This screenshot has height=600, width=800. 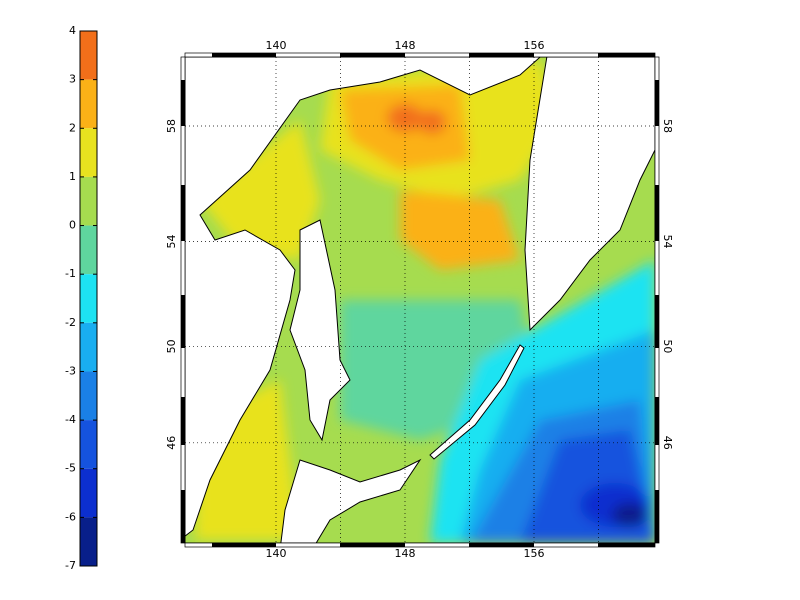 I want to click on lat-label-right: 58, so click(x=667, y=126).